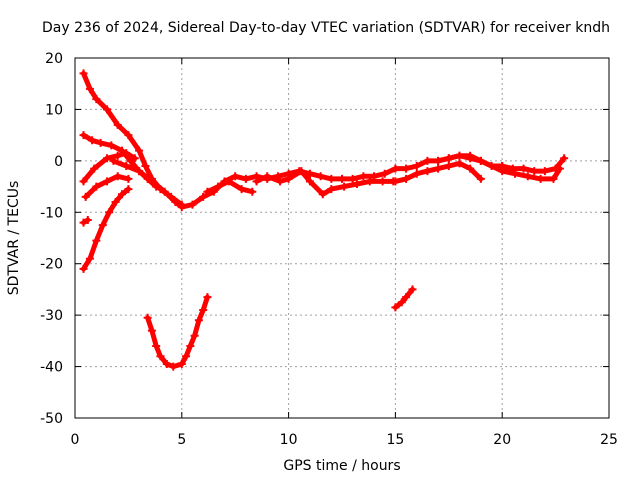 The image size is (640, 480). I want to click on x-tick-label: 20, so click(502, 440).